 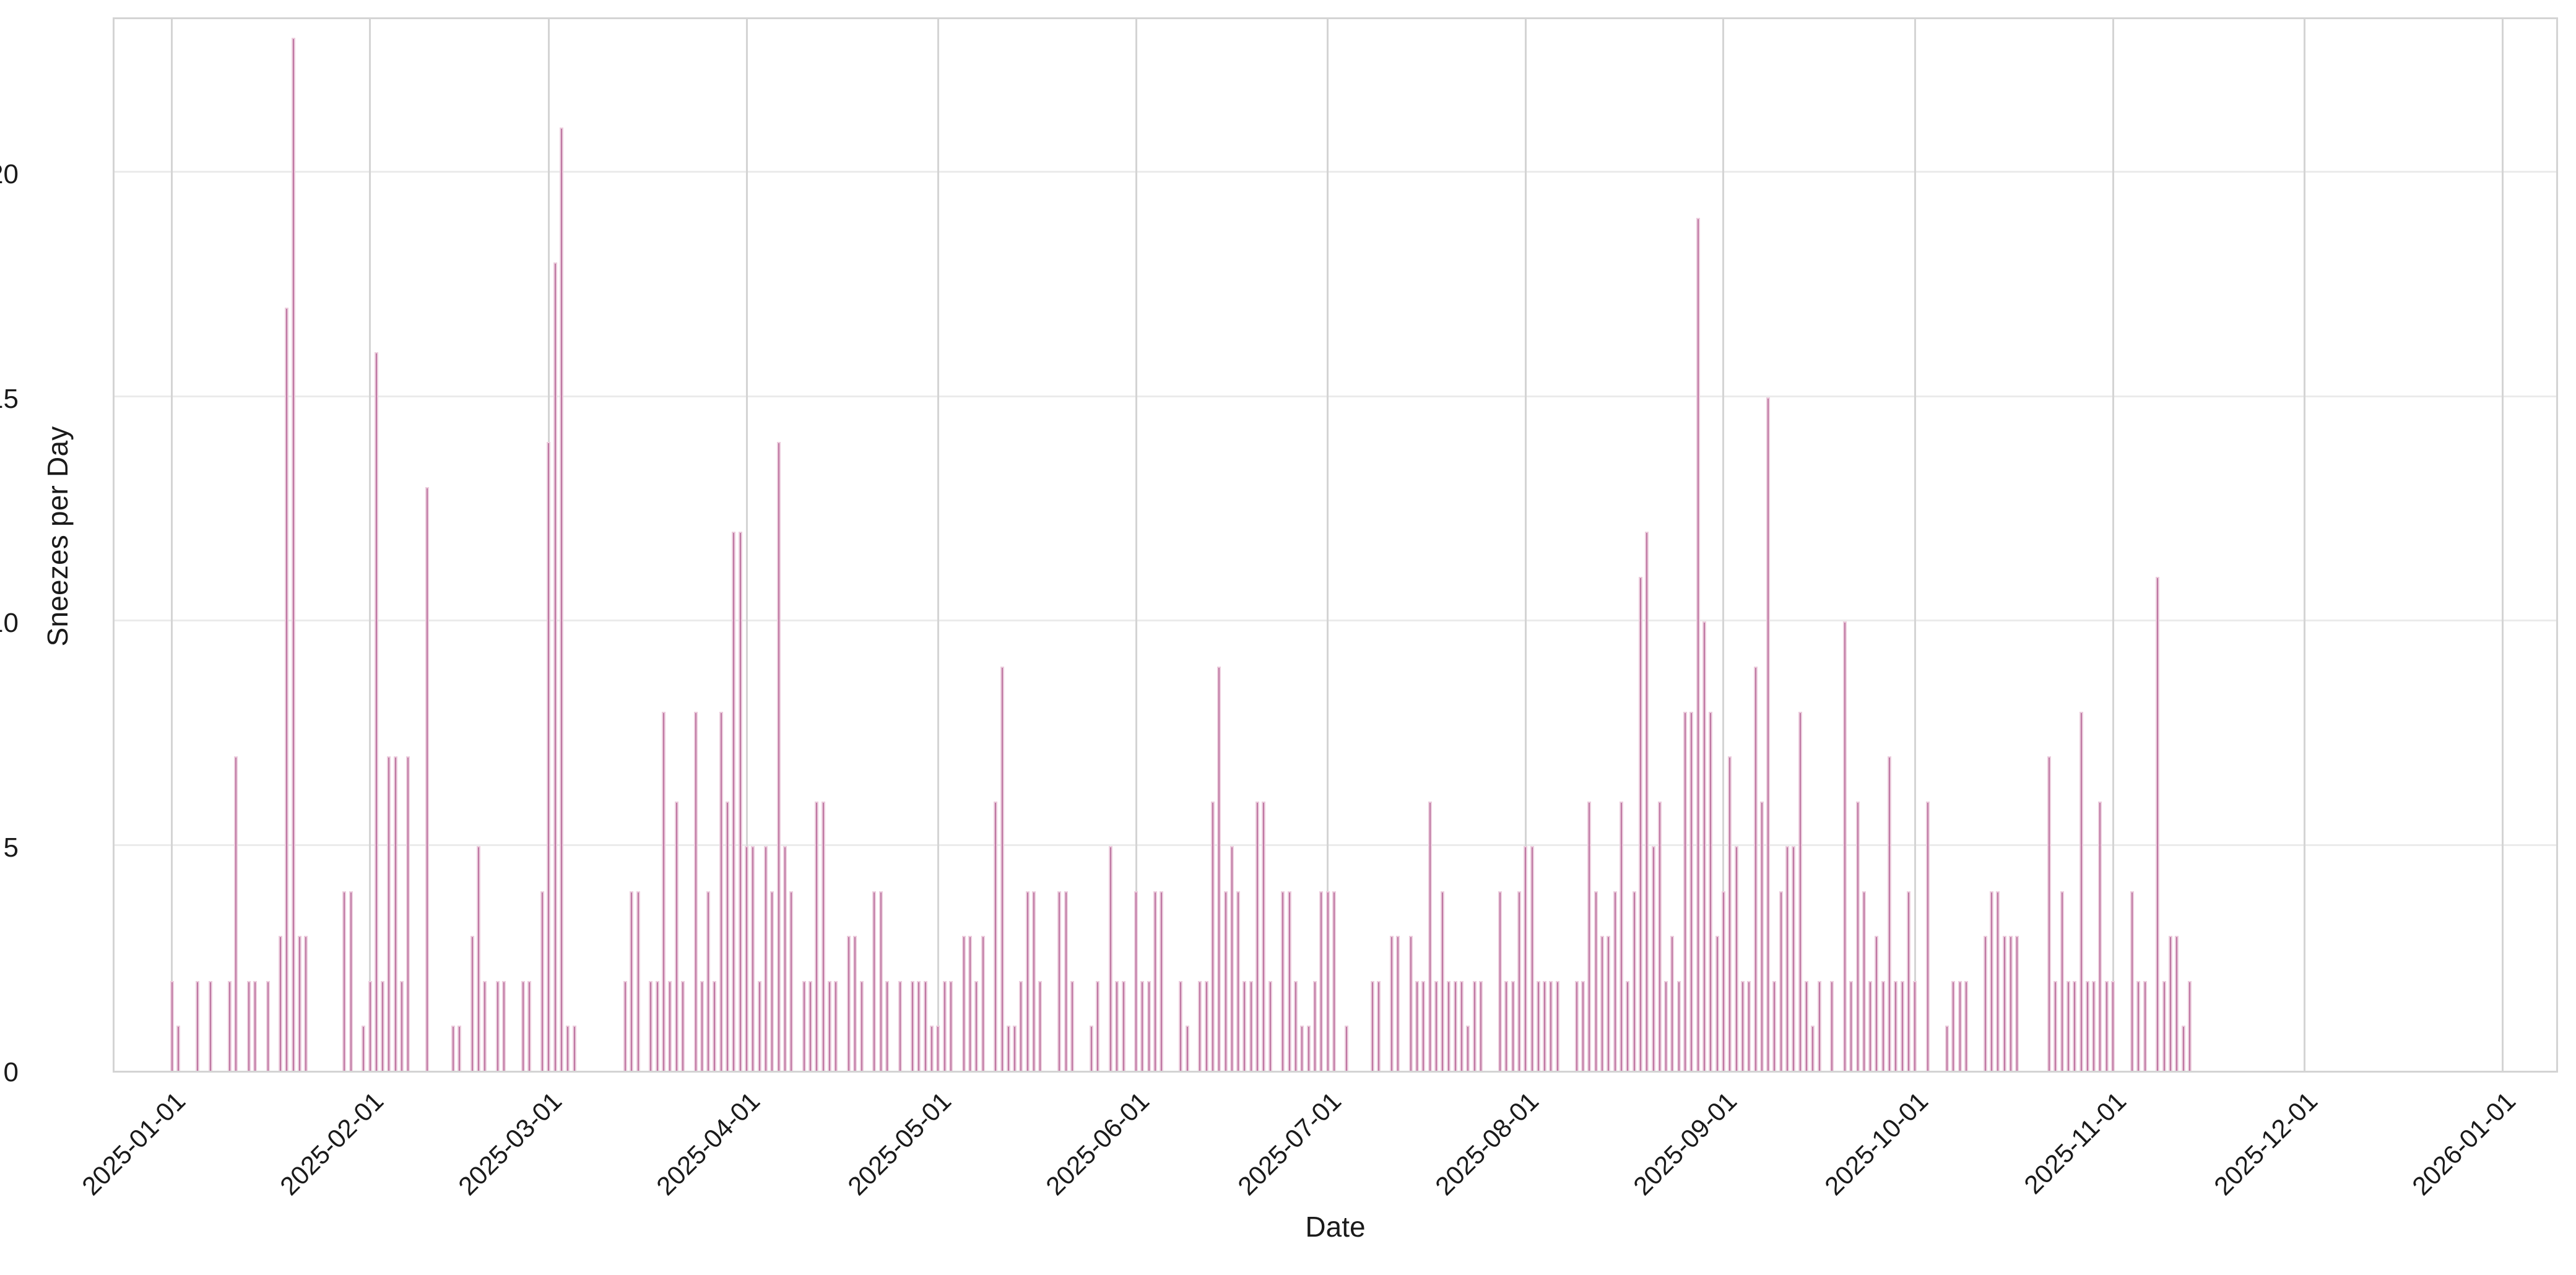 What do you see at coordinates (11, 847) in the screenshot?
I see `y-tick-label-5: 5` at bounding box center [11, 847].